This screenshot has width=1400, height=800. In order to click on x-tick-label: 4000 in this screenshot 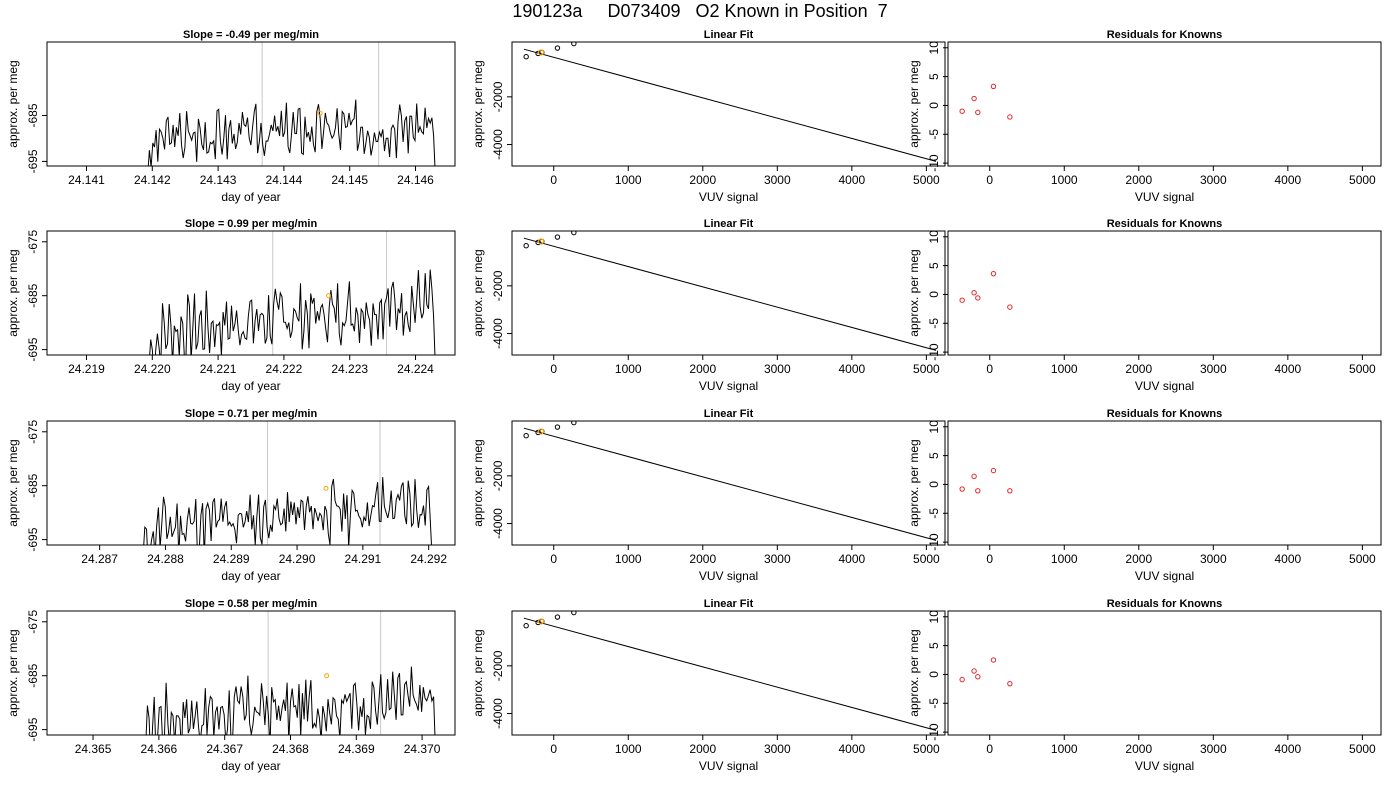, I will do `click(851, 559)`.